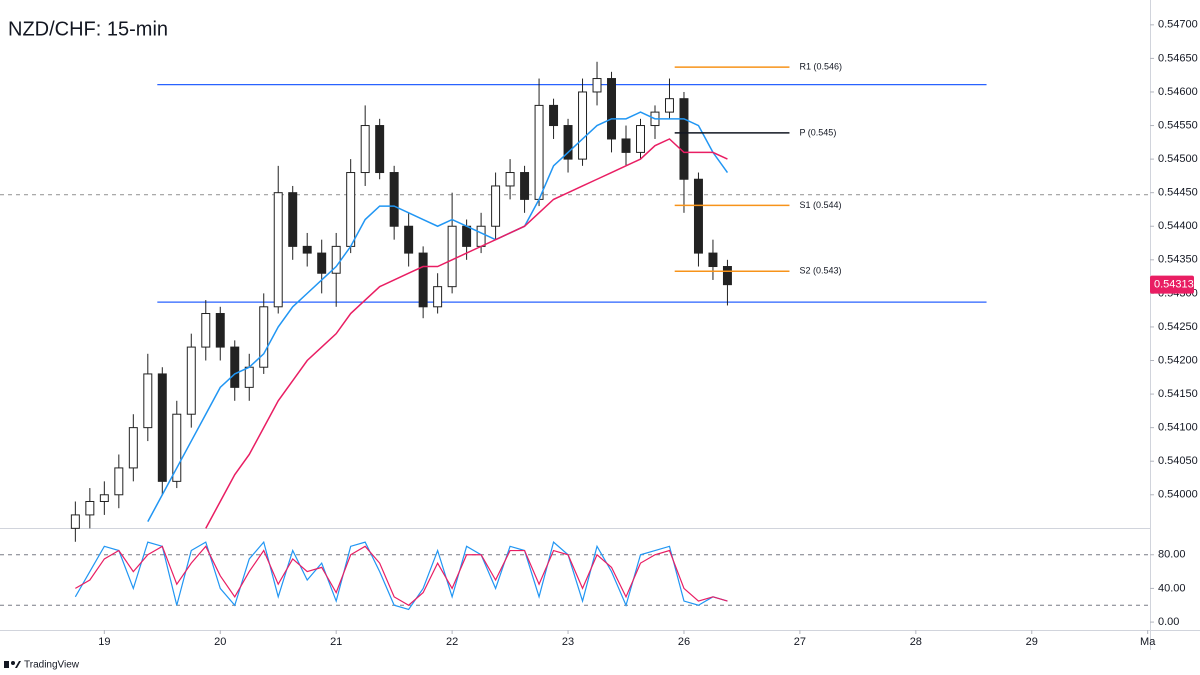 The image size is (1200, 675). I want to click on y-tick-label: 0.54200, so click(1178, 360).